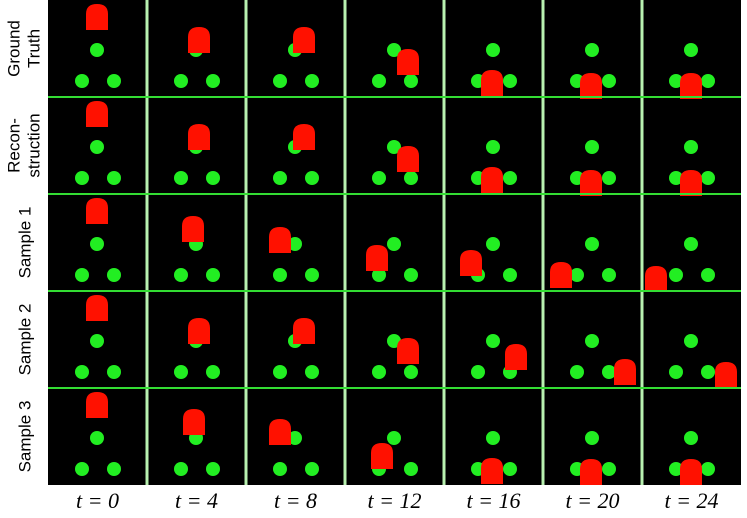 Image resolution: width=747 pixels, height=518 pixels. I want to click on row-label: Sample 2, so click(24, 340).